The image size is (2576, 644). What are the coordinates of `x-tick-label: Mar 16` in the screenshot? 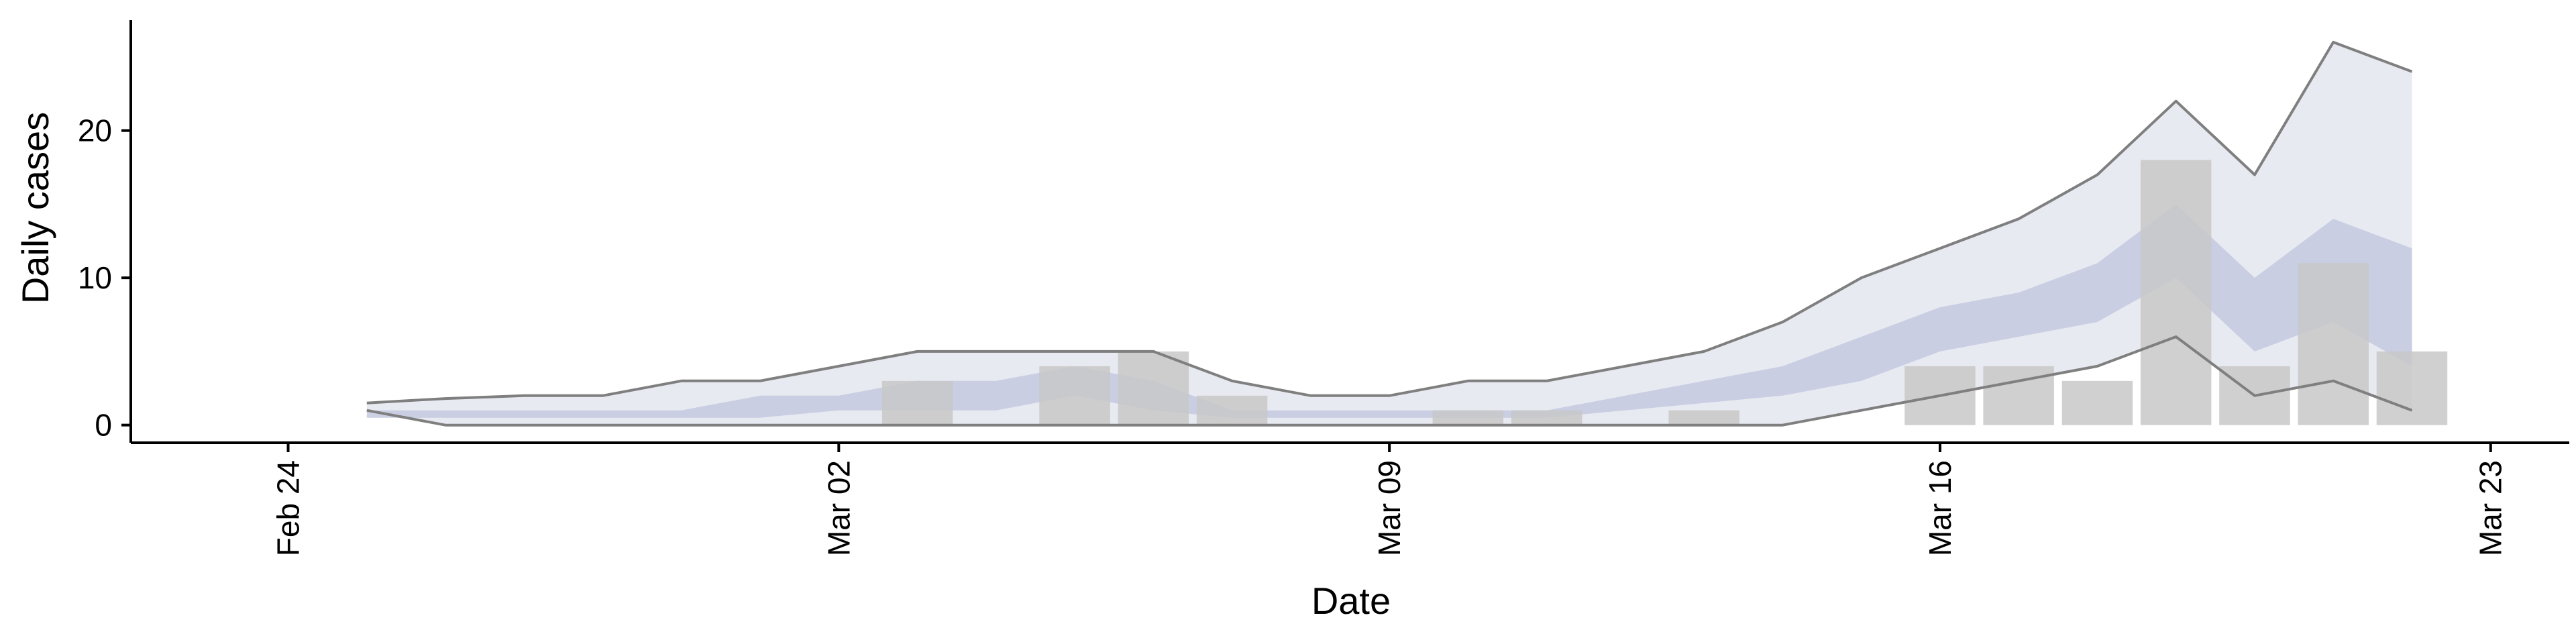 It's located at (1940, 508).